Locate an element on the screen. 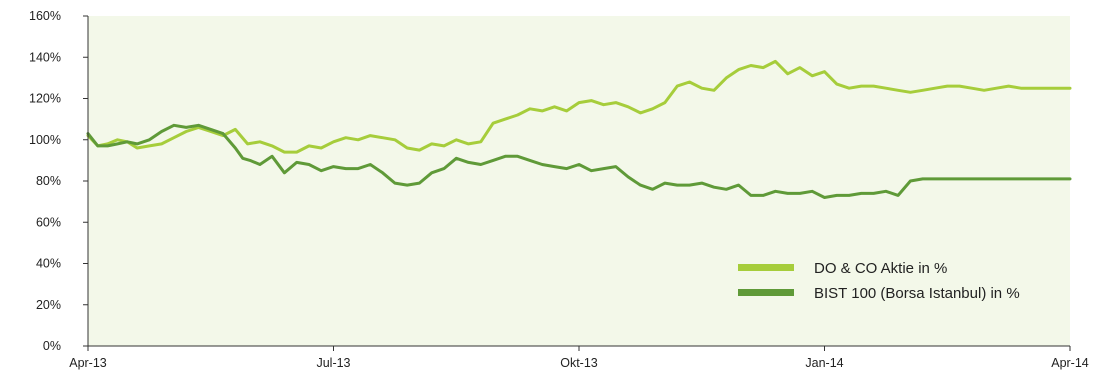 The image size is (1093, 376). x-tick-label: Jul-13 is located at coordinates (333, 363).